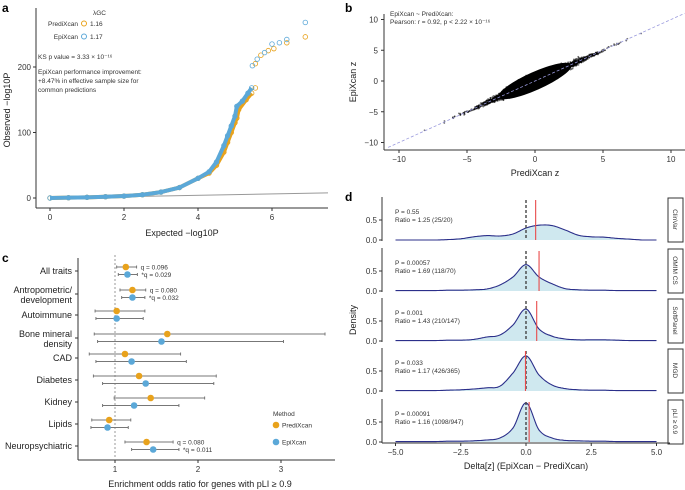 Image resolution: width=685 pixels, height=490 pixels. Describe the element at coordinates (99, 13) in the screenshot. I see `legend-title: λGC` at that location.